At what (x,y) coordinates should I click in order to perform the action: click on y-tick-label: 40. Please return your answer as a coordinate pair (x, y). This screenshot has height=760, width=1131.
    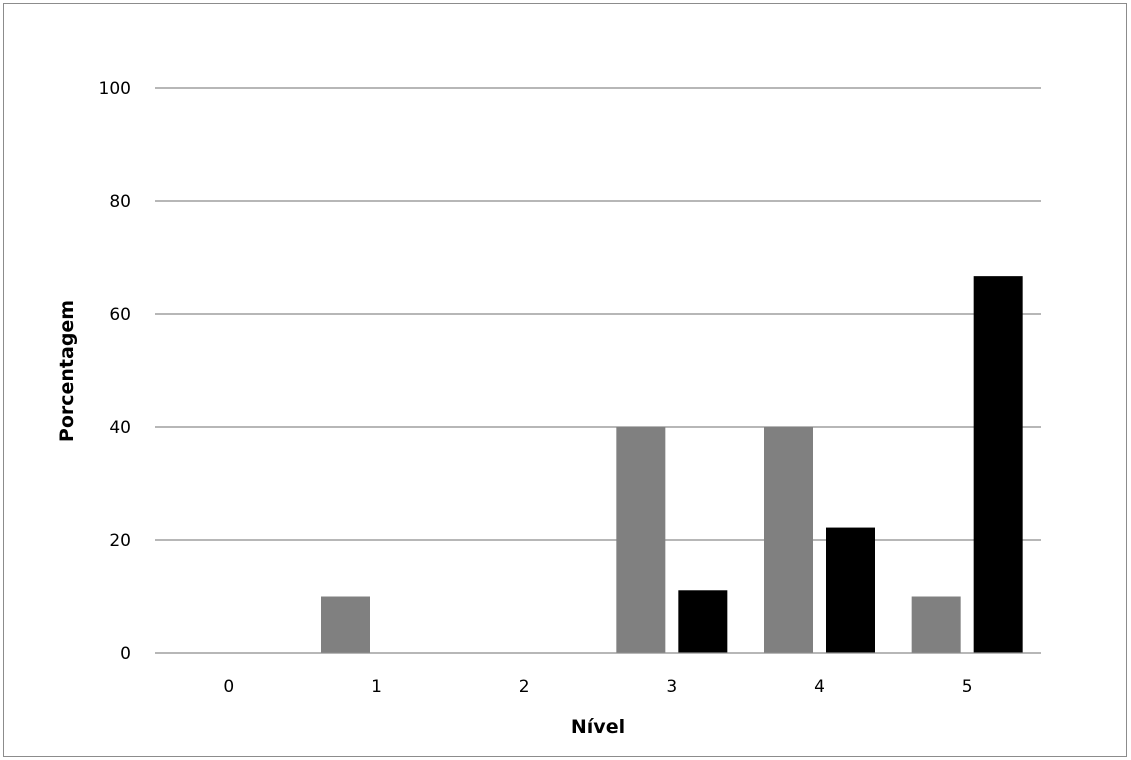
    Looking at the image, I should click on (120, 428).